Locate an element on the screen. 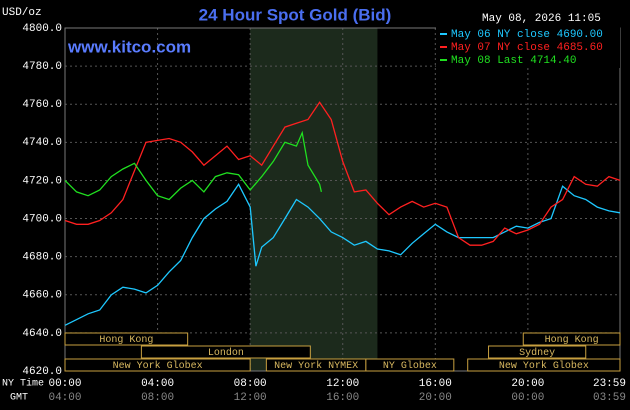 Image resolution: width=630 pixels, height=410 pixels. legend-label: May 06 NY close 4690.00 is located at coordinates (527, 35).